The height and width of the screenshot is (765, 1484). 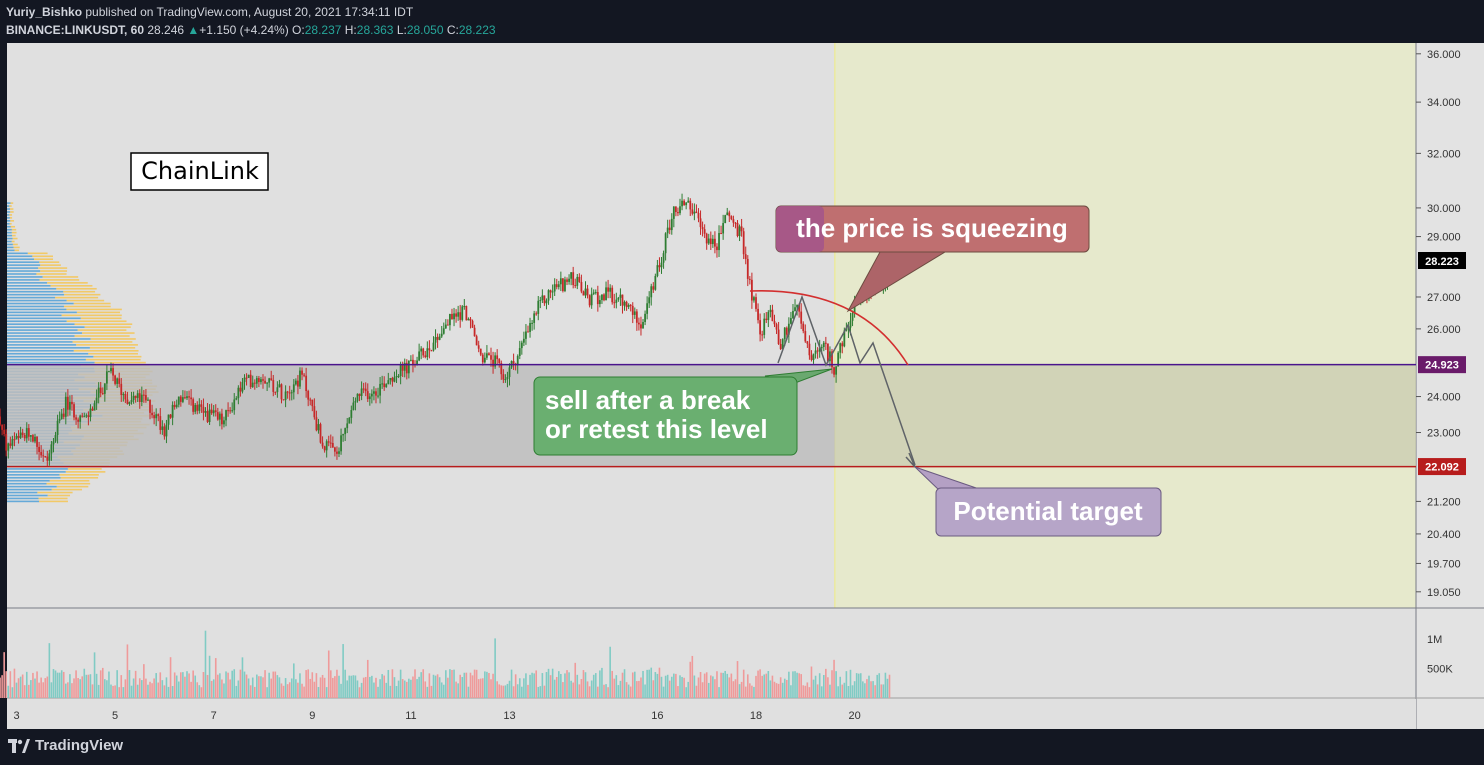 I want to click on tradingview-logo: TradingView, so click(x=65, y=745).